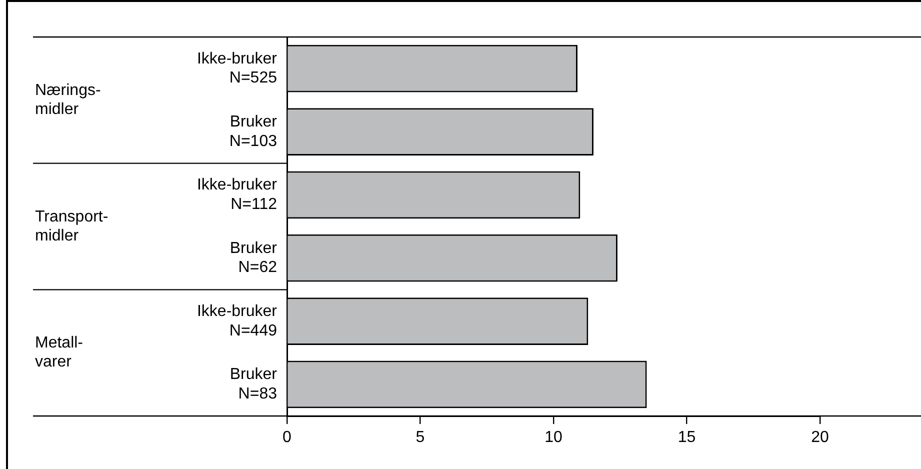 The image size is (921, 469). I want to click on y-tick-label: Ikke-bruker N=449, so click(237, 321).